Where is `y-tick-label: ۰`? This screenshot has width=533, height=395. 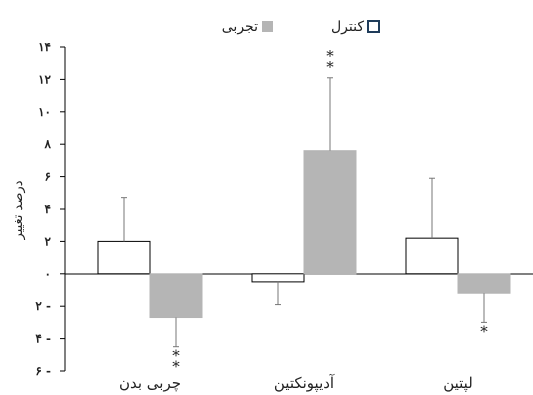 y-tick-label: ۰ is located at coordinates (48, 274).